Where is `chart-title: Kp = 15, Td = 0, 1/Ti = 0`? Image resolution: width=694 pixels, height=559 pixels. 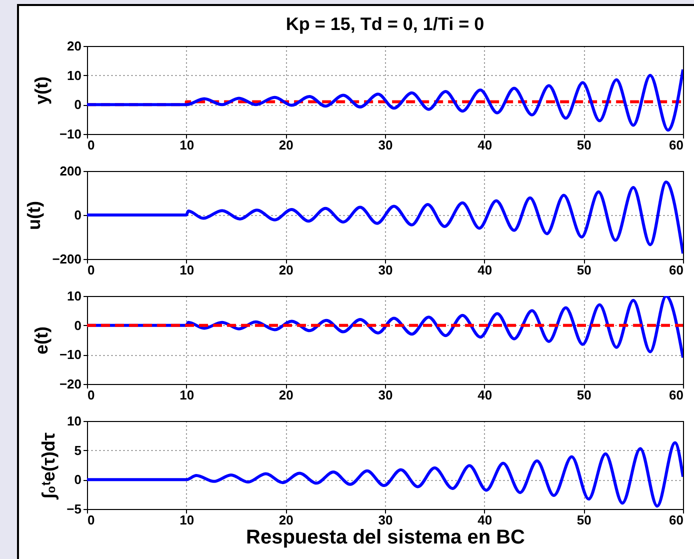 chart-title: Kp = 15, Td = 0, 1/Ti = 0 is located at coordinates (385, 24).